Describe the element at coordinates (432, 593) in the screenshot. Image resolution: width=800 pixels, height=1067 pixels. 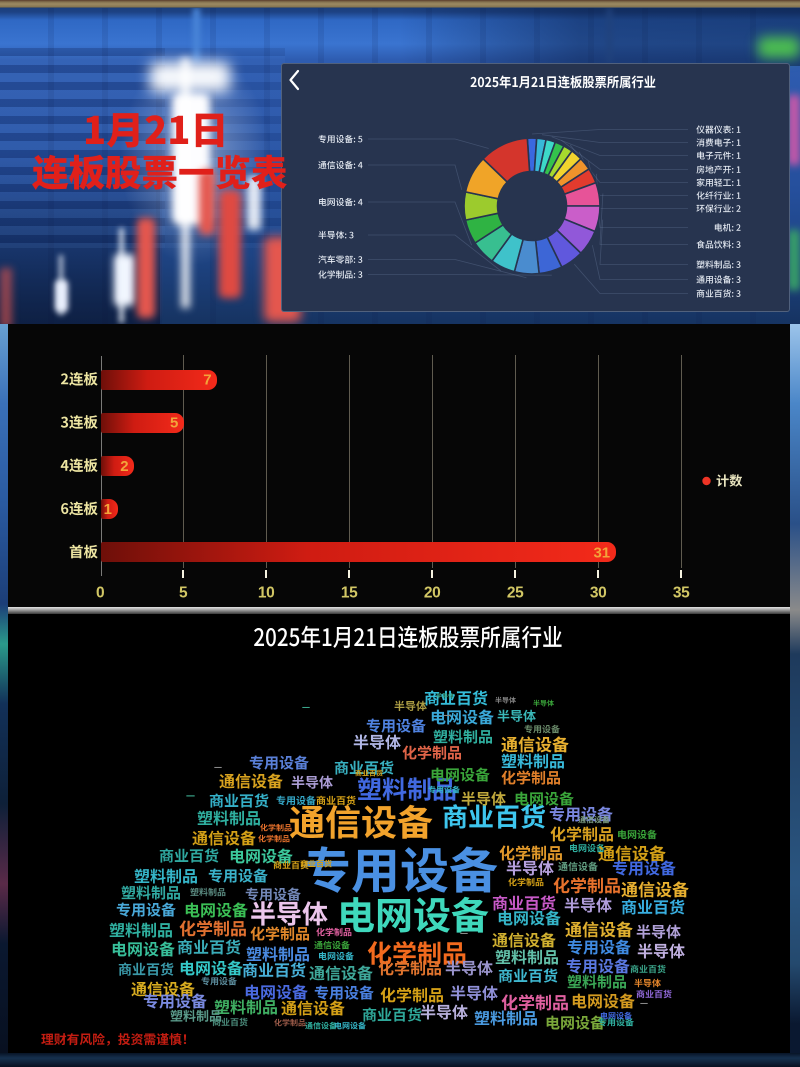
I see `svg-text: 20` at that location.